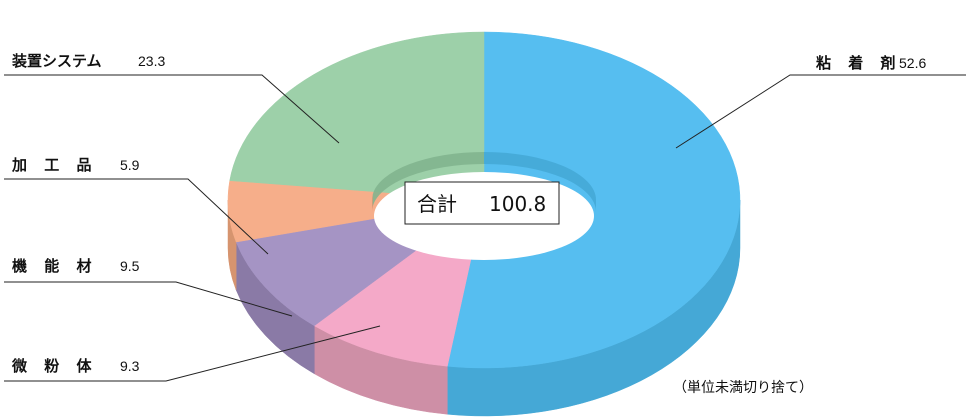 Image resolution: width=969 pixels, height=418 pixels. What do you see at coordinates (437, 204) in the screenshot?
I see `total-label: 合計` at bounding box center [437, 204].